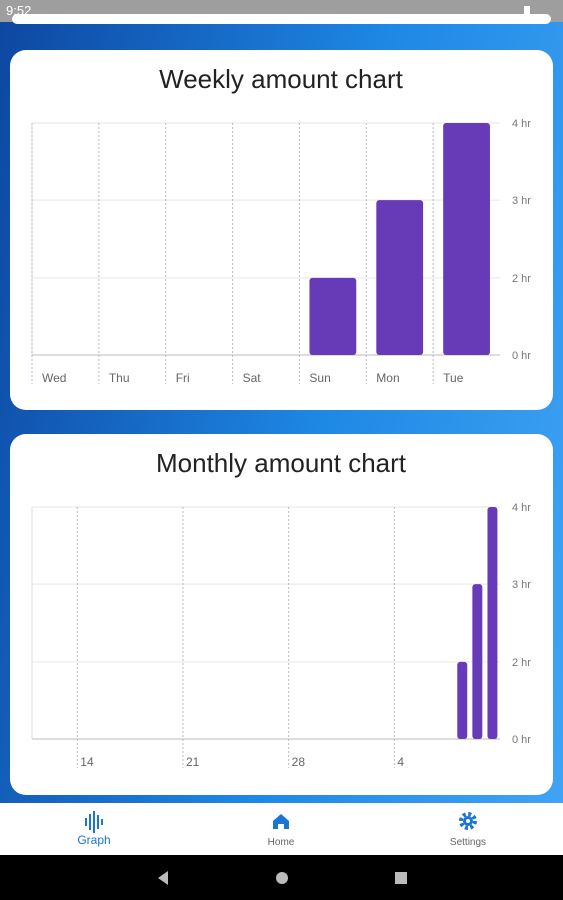 The height and width of the screenshot is (900, 563). What do you see at coordinates (193, 762) in the screenshot?
I see `x-tick-label: 21` at bounding box center [193, 762].